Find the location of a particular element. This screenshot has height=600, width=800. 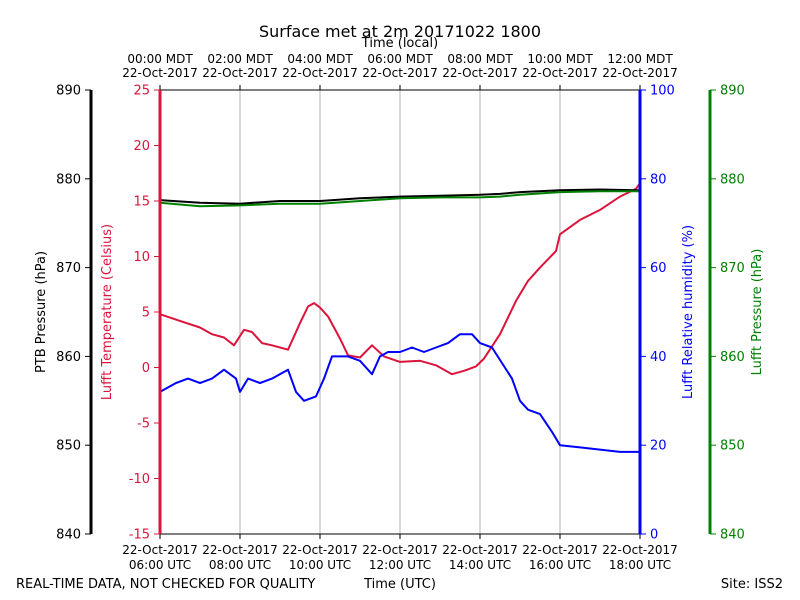

temp-tick-label: 15 is located at coordinates (141, 202).